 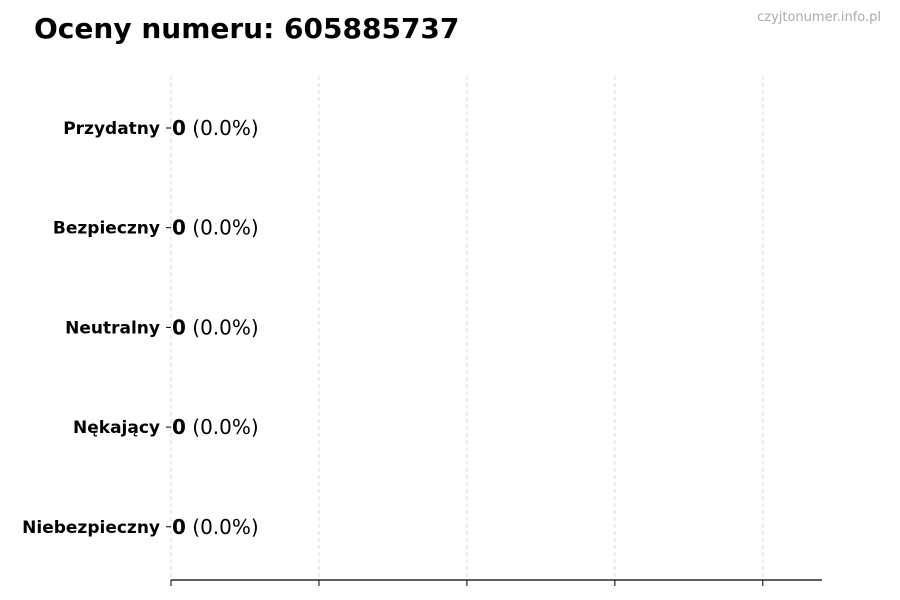 I want to click on category-label: Przydatny, so click(x=111, y=129).